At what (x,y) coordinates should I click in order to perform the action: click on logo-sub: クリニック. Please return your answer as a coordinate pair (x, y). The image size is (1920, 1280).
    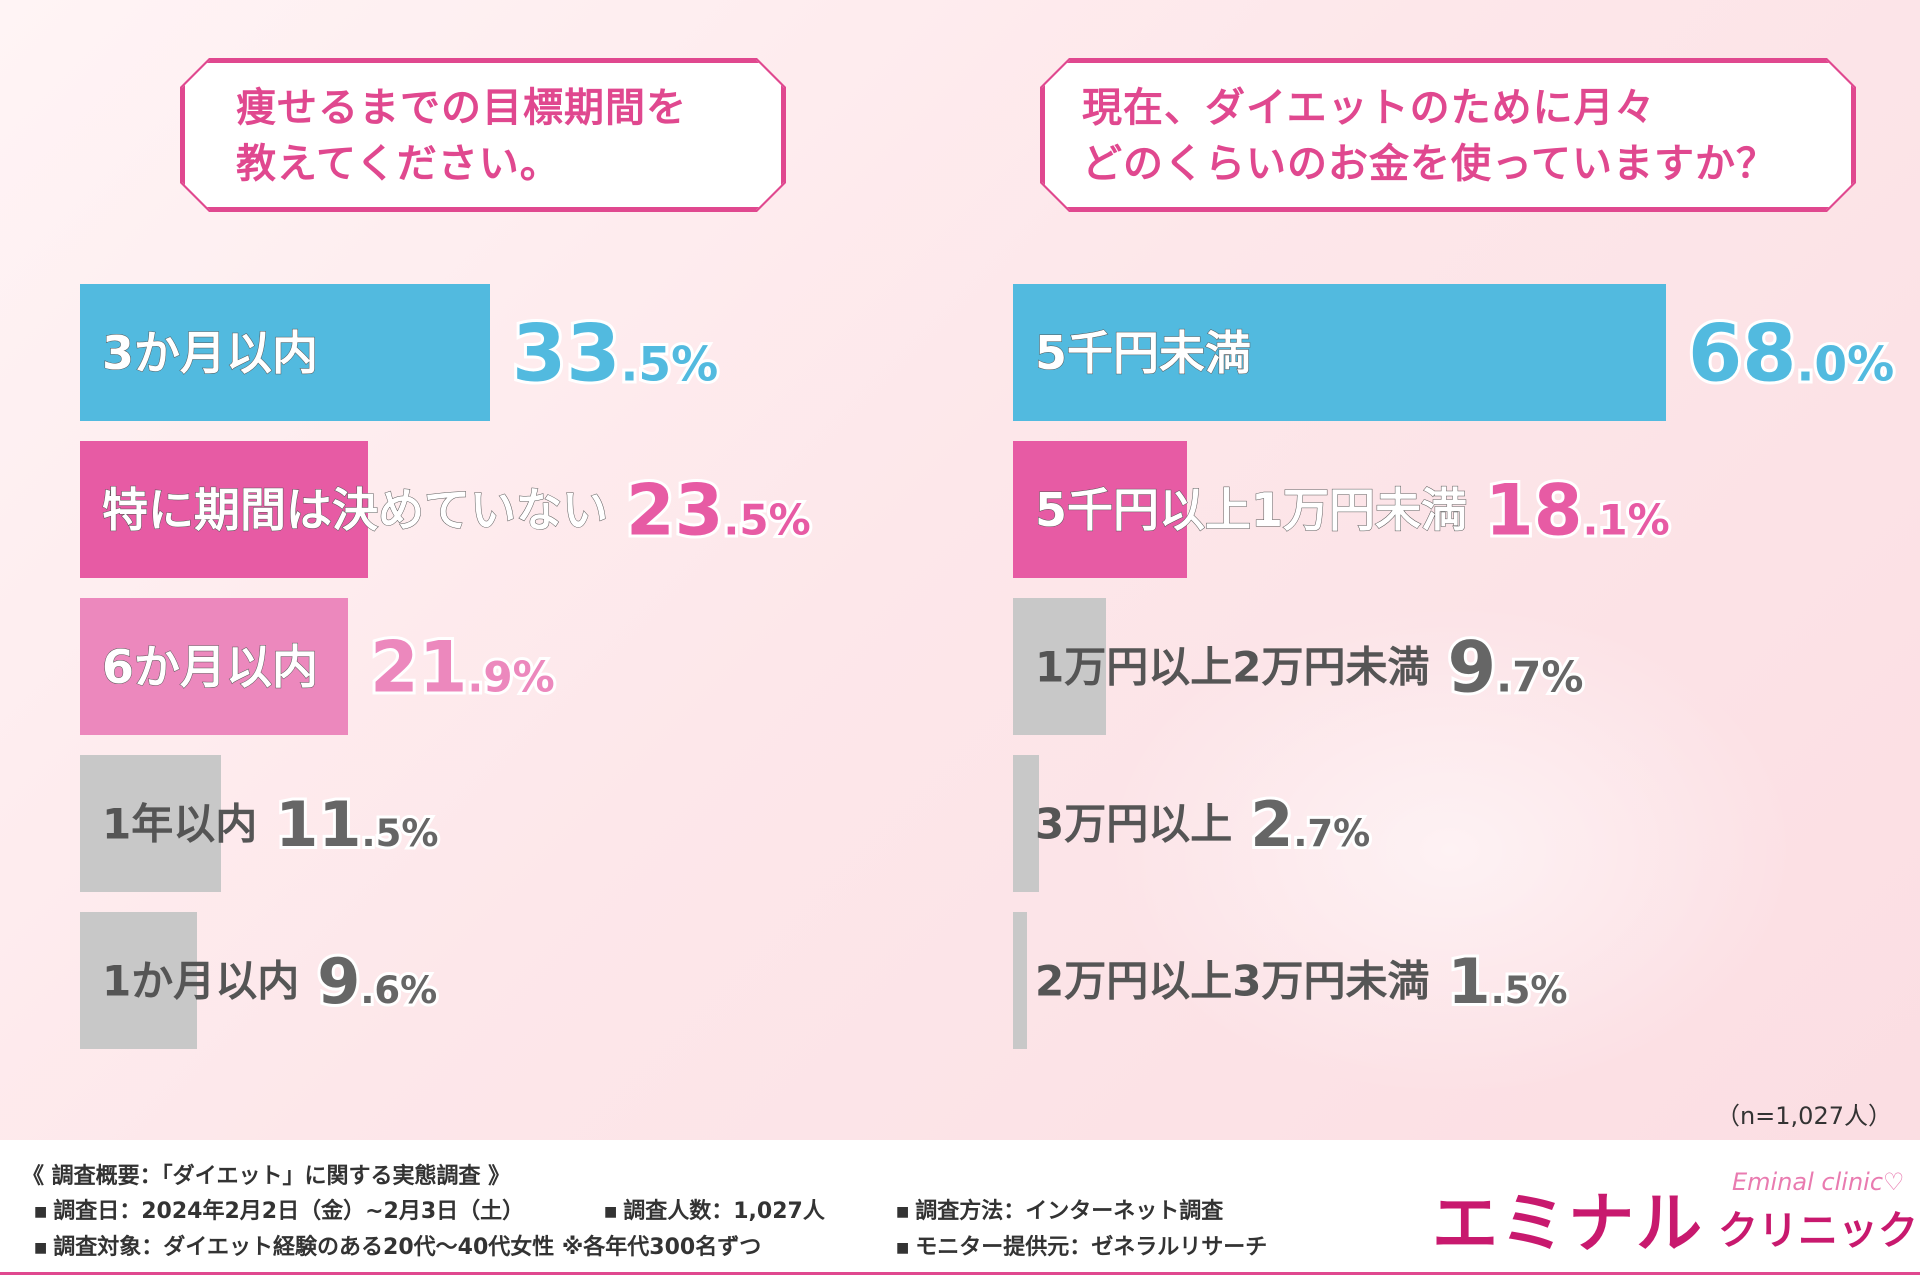
    Looking at the image, I should click on (1818, 1231).